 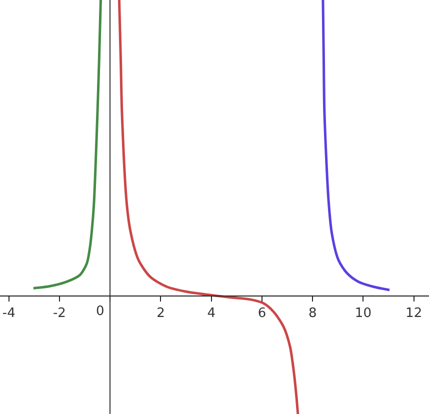 What do you see at coordinates (9, 313) in the screenshot?
I see `x-tick-label: -4` at bounding box center [9, 313].